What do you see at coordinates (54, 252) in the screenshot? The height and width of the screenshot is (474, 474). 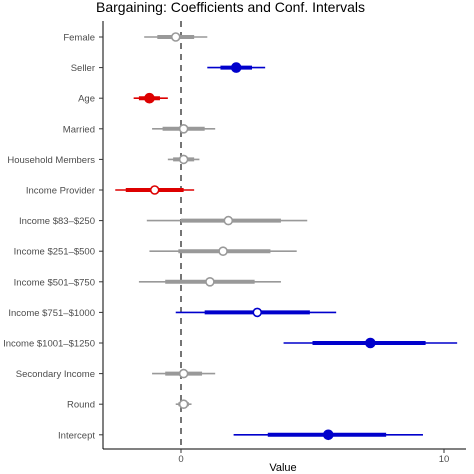 I see `y-tick-label: Income $251–$500` at bounding box center [54, 252].